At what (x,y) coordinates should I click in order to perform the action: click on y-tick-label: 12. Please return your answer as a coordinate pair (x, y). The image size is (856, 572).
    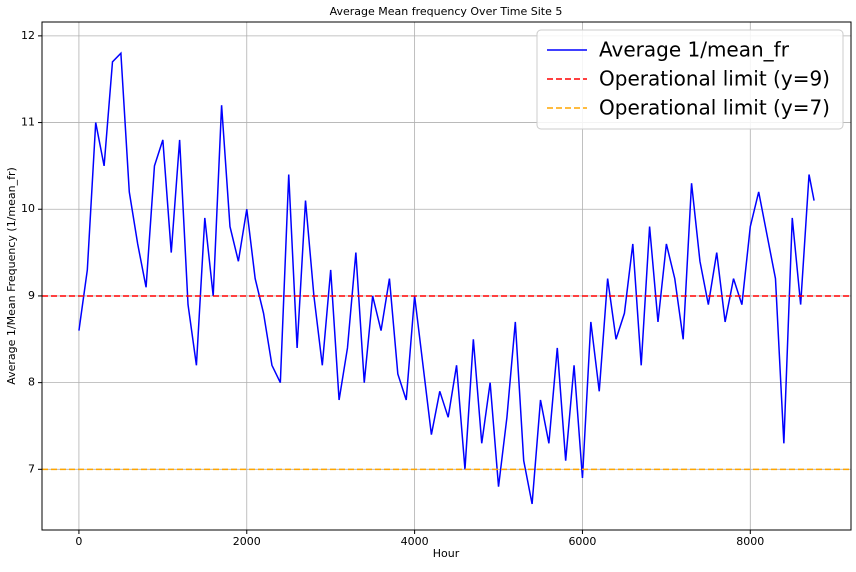
    Looking at the image, I should click on (28, 35).